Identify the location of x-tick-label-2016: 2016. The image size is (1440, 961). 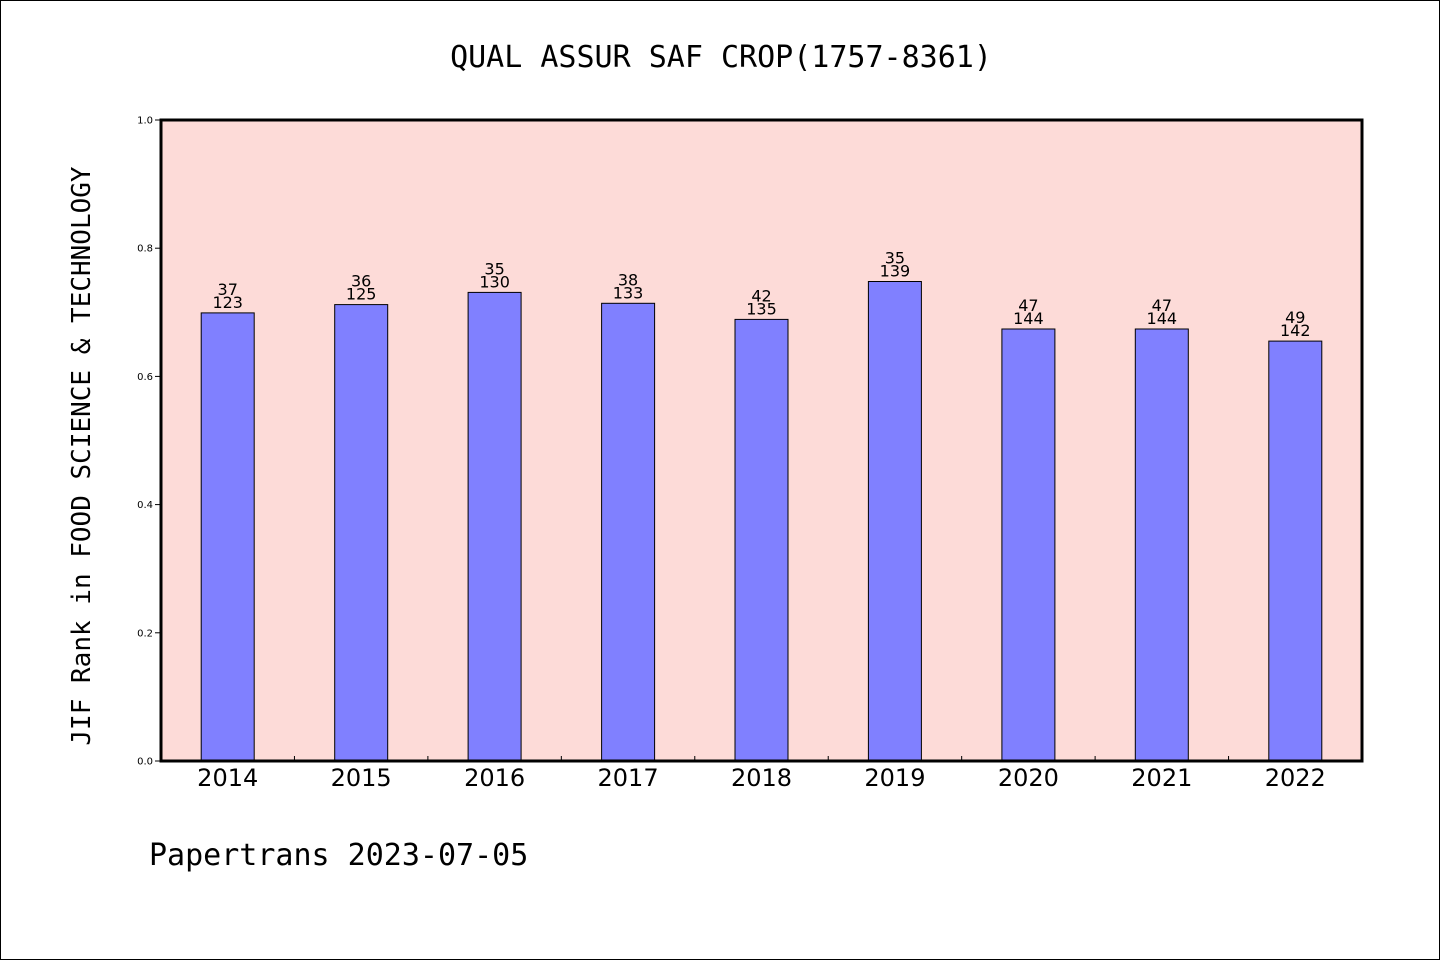
(494, 778).